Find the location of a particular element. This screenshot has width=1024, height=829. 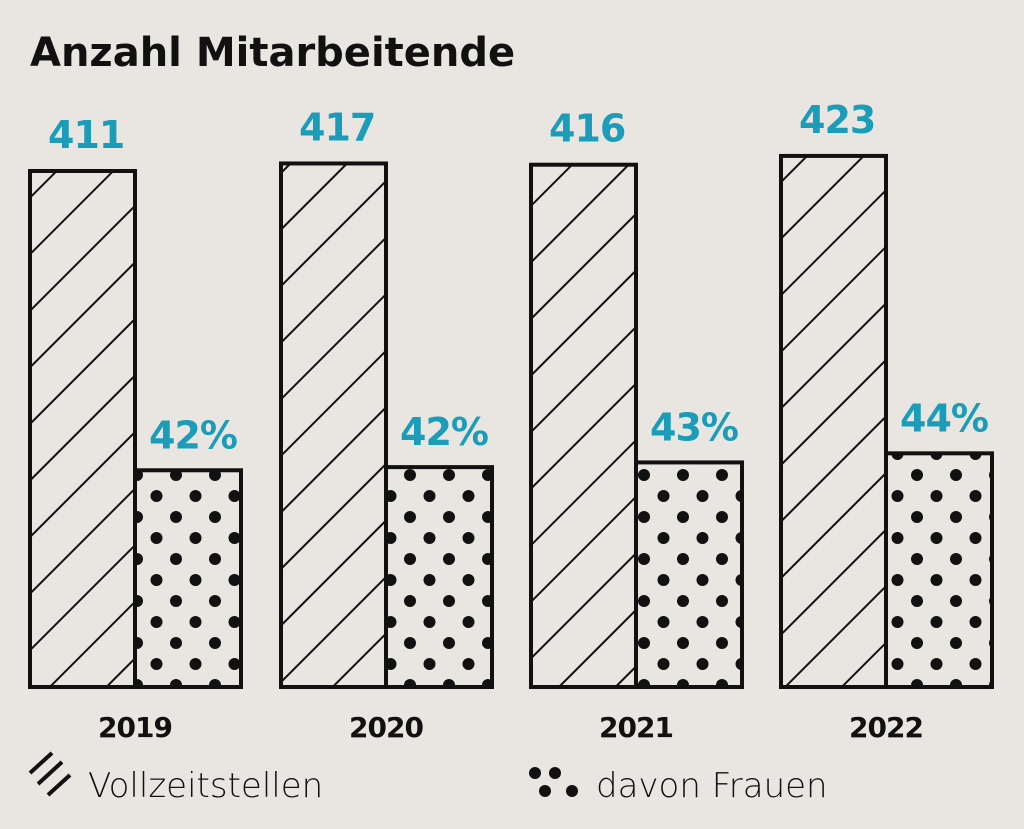

legend-label-vollzeitstellen: Vollzeitstellen is located at coordinates (205, 786).